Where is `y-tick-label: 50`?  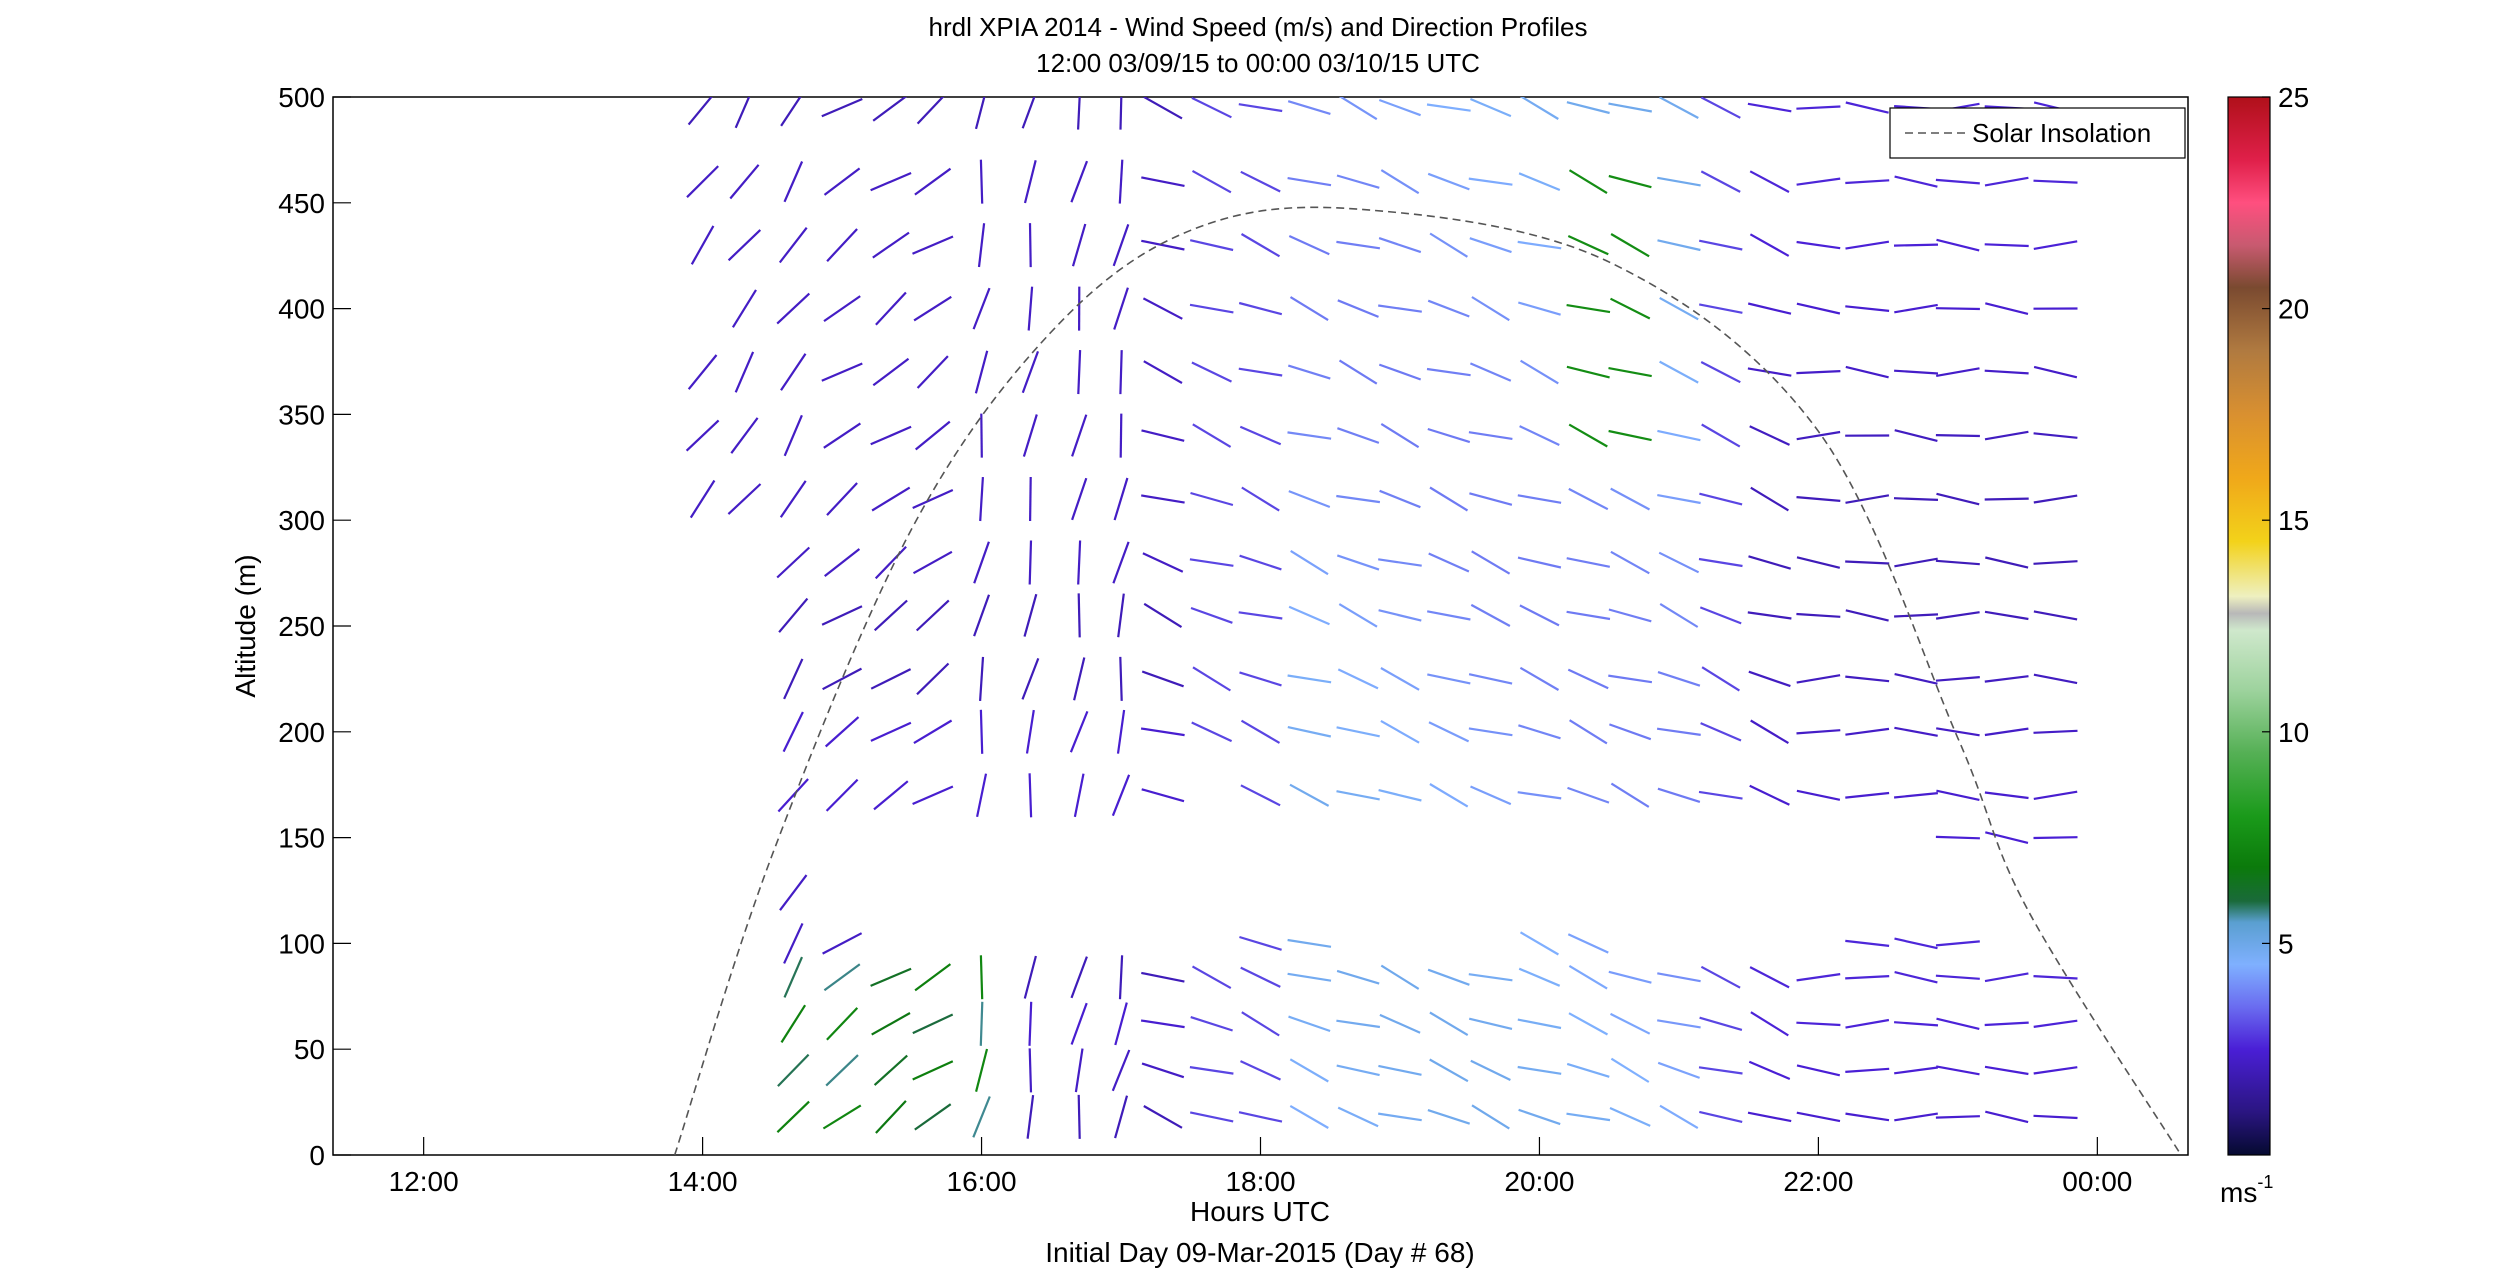
y-tick-label: 50 is located at coordinates (309, 1049).